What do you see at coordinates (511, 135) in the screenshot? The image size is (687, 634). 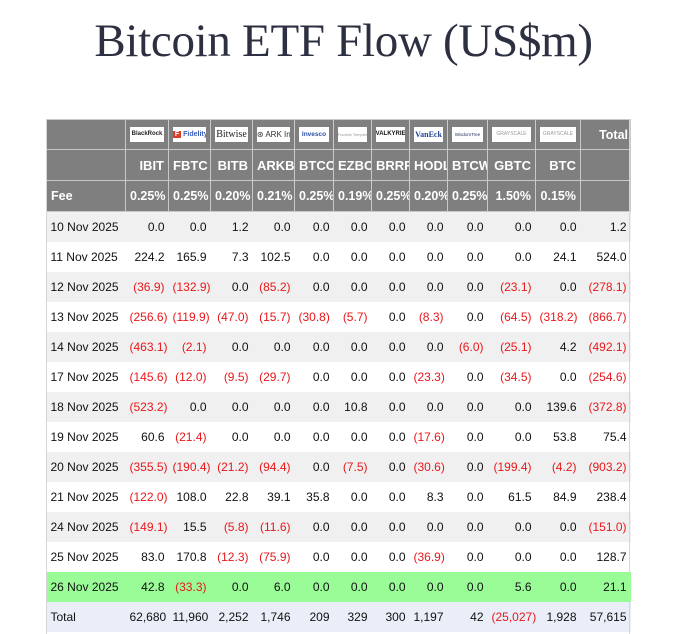 I see `grayscale-logo-icon: GRAYSCALE` at bounding box center [511, 135].